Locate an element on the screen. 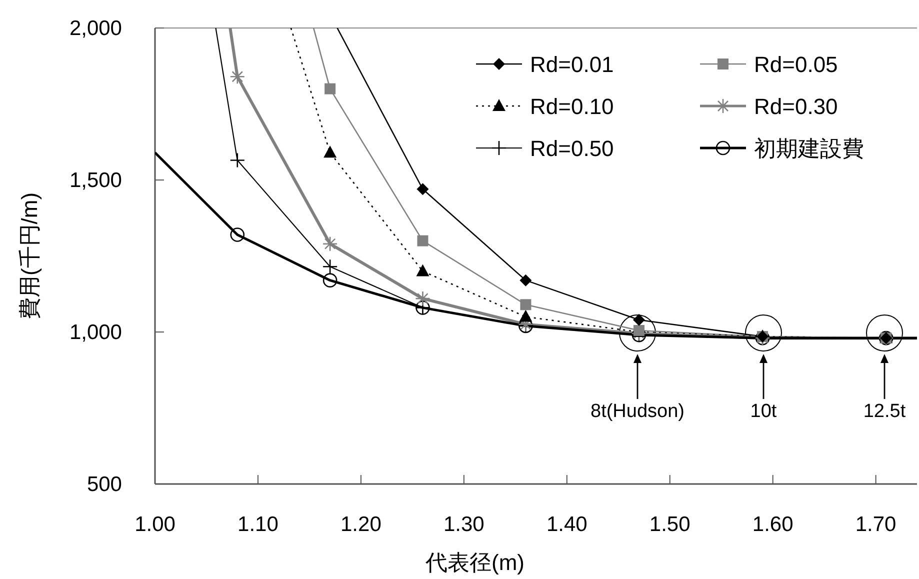  y-tick-label: 2,000 is located at coordinates (95, 28).